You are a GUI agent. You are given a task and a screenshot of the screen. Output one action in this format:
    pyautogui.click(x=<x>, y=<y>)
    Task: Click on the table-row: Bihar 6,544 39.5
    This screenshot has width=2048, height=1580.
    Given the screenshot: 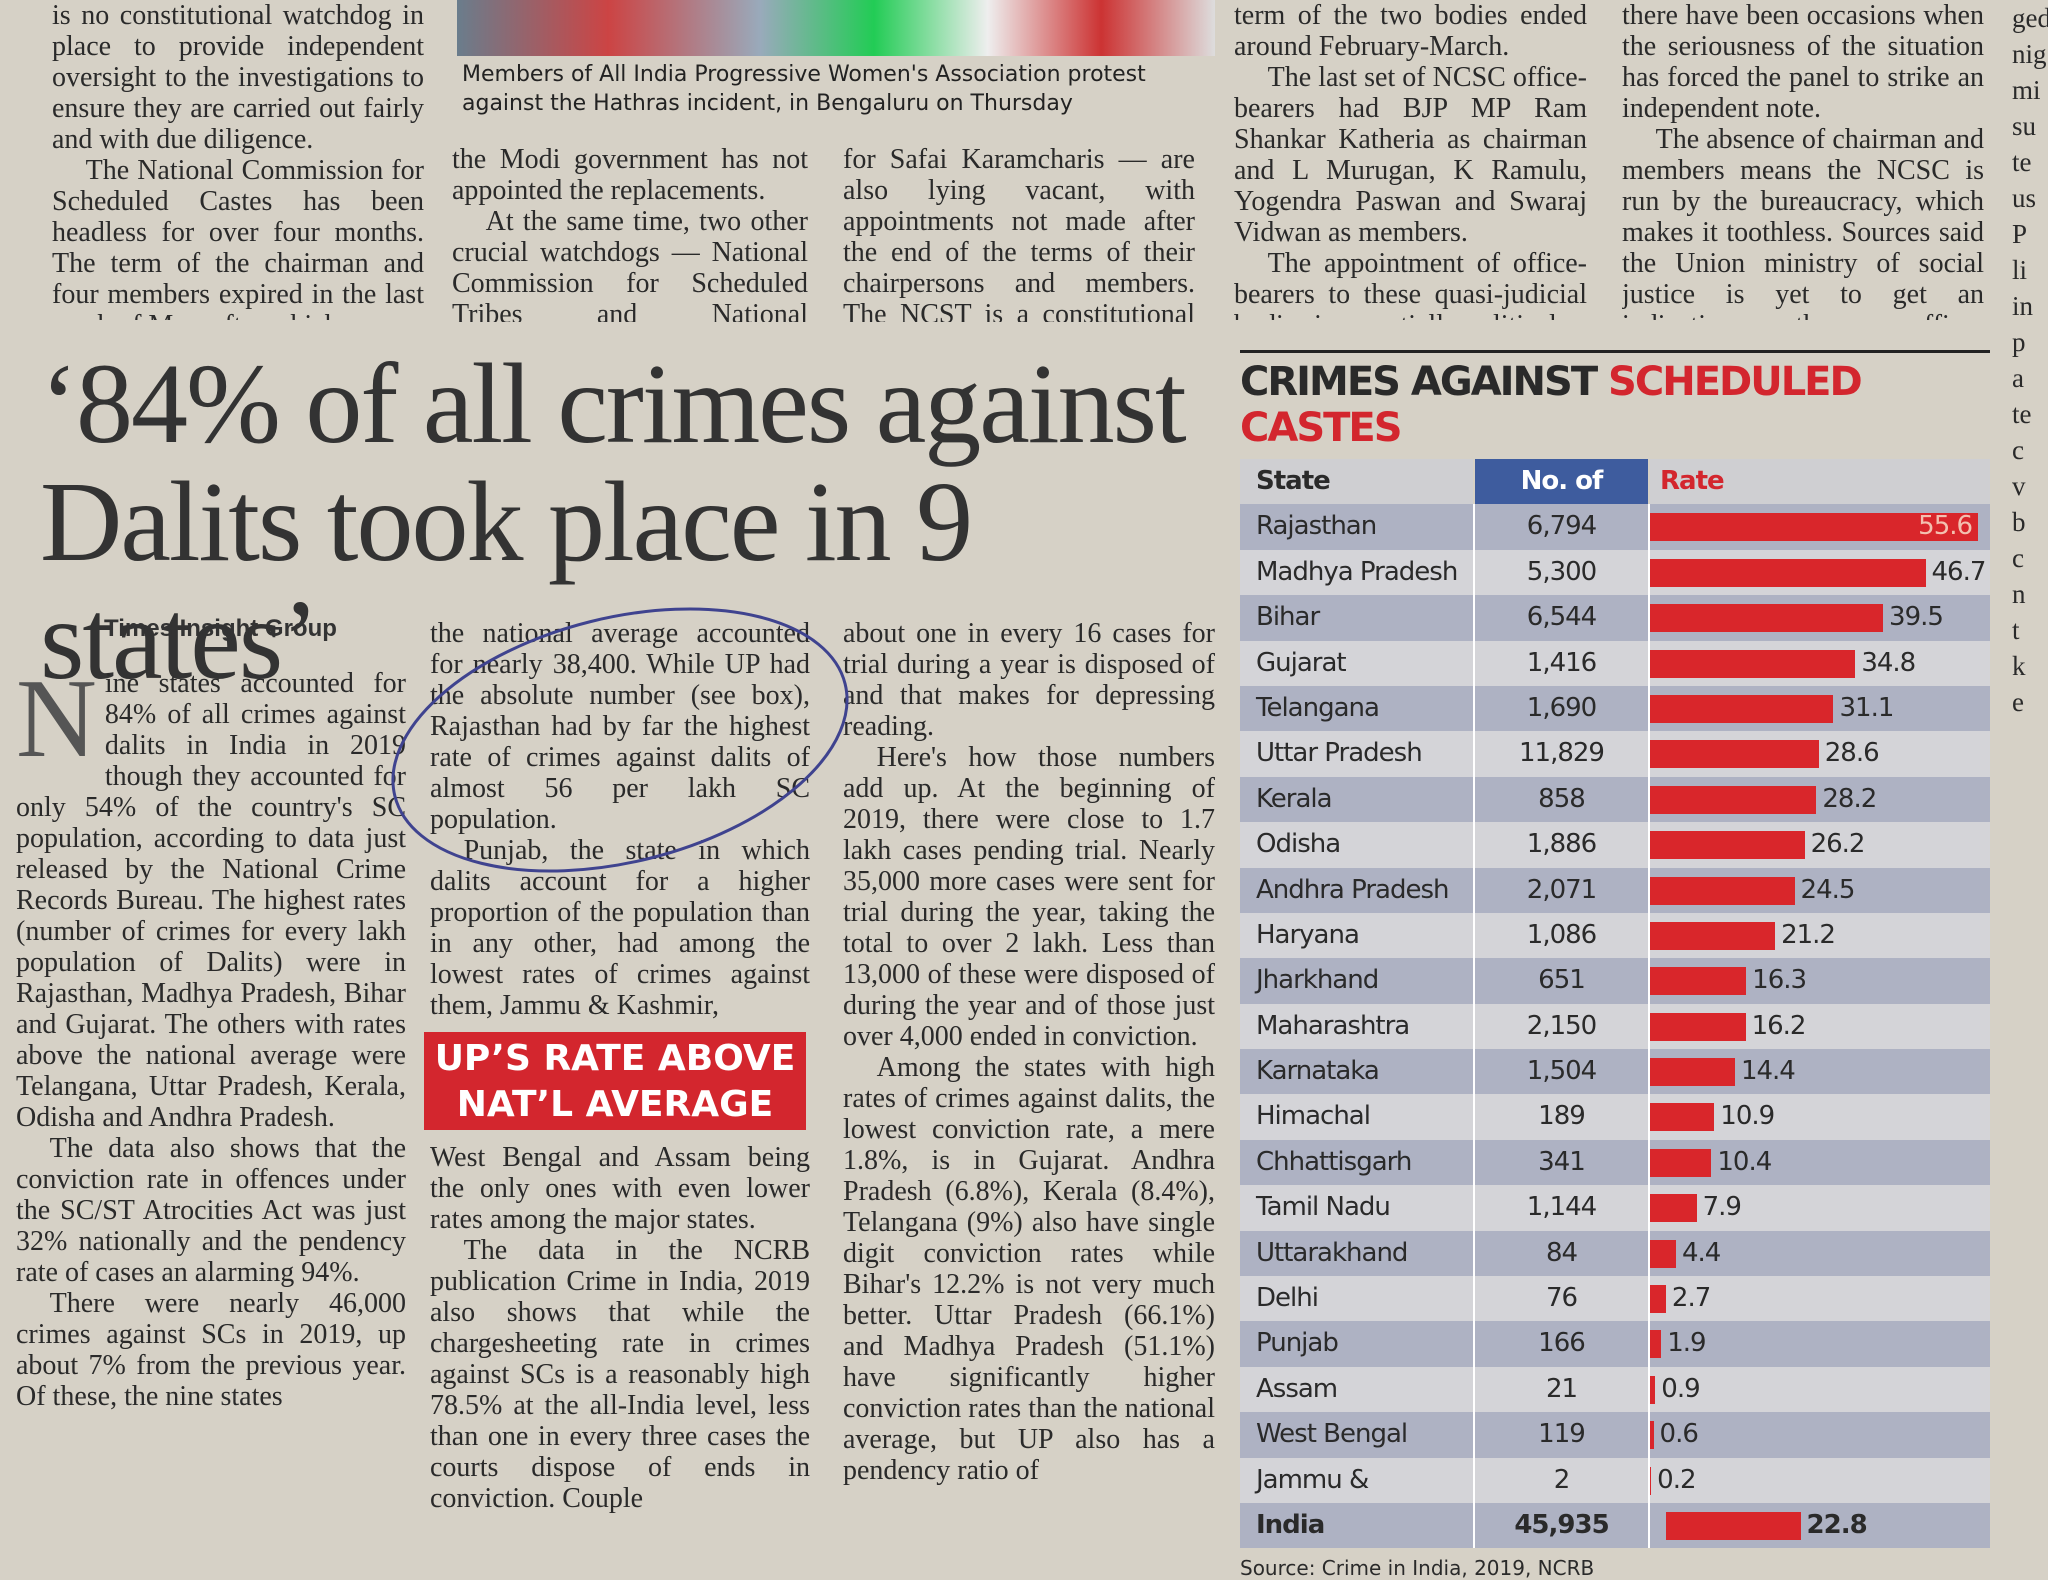 What is the action you would take?
    pyautogui.click(x=1615, y=618)
    